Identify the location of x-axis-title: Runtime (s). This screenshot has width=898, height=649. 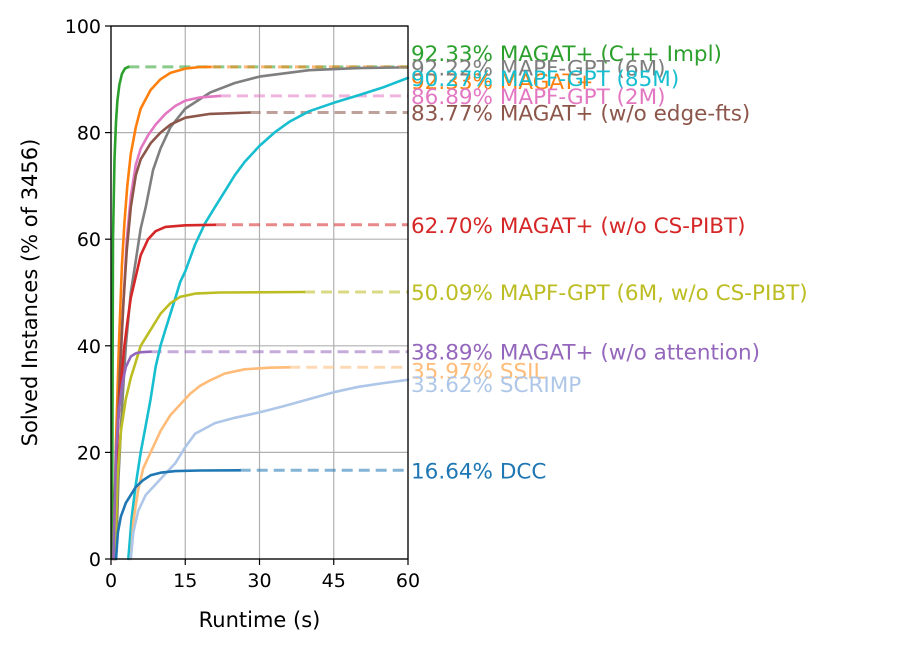
(260, 620).